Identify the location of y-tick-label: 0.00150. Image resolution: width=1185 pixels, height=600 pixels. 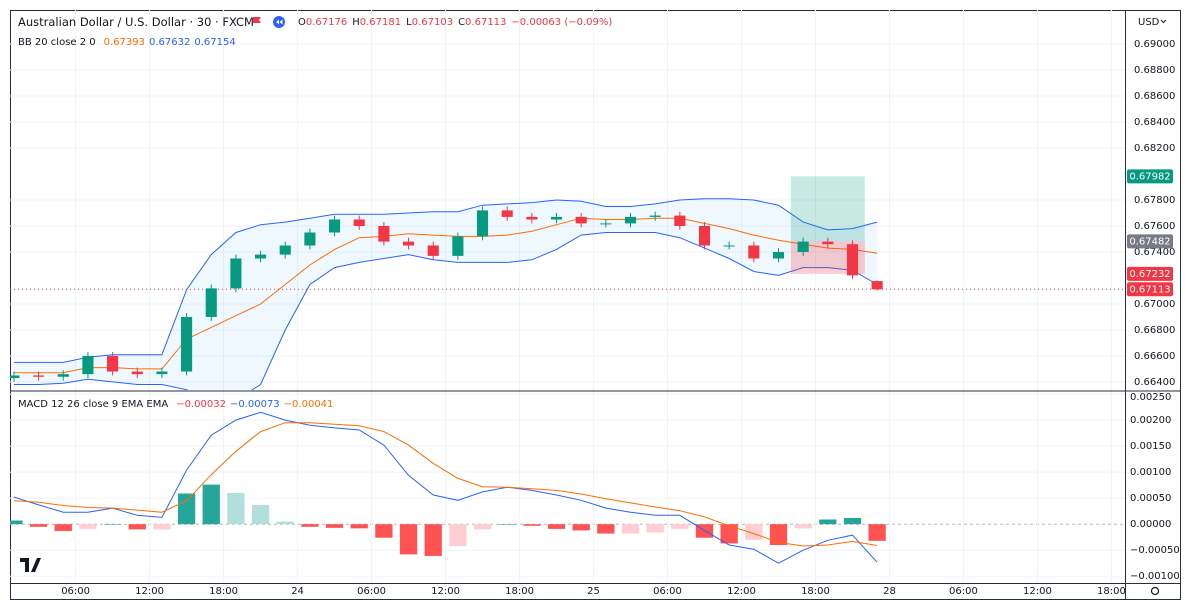
(1150, 446).